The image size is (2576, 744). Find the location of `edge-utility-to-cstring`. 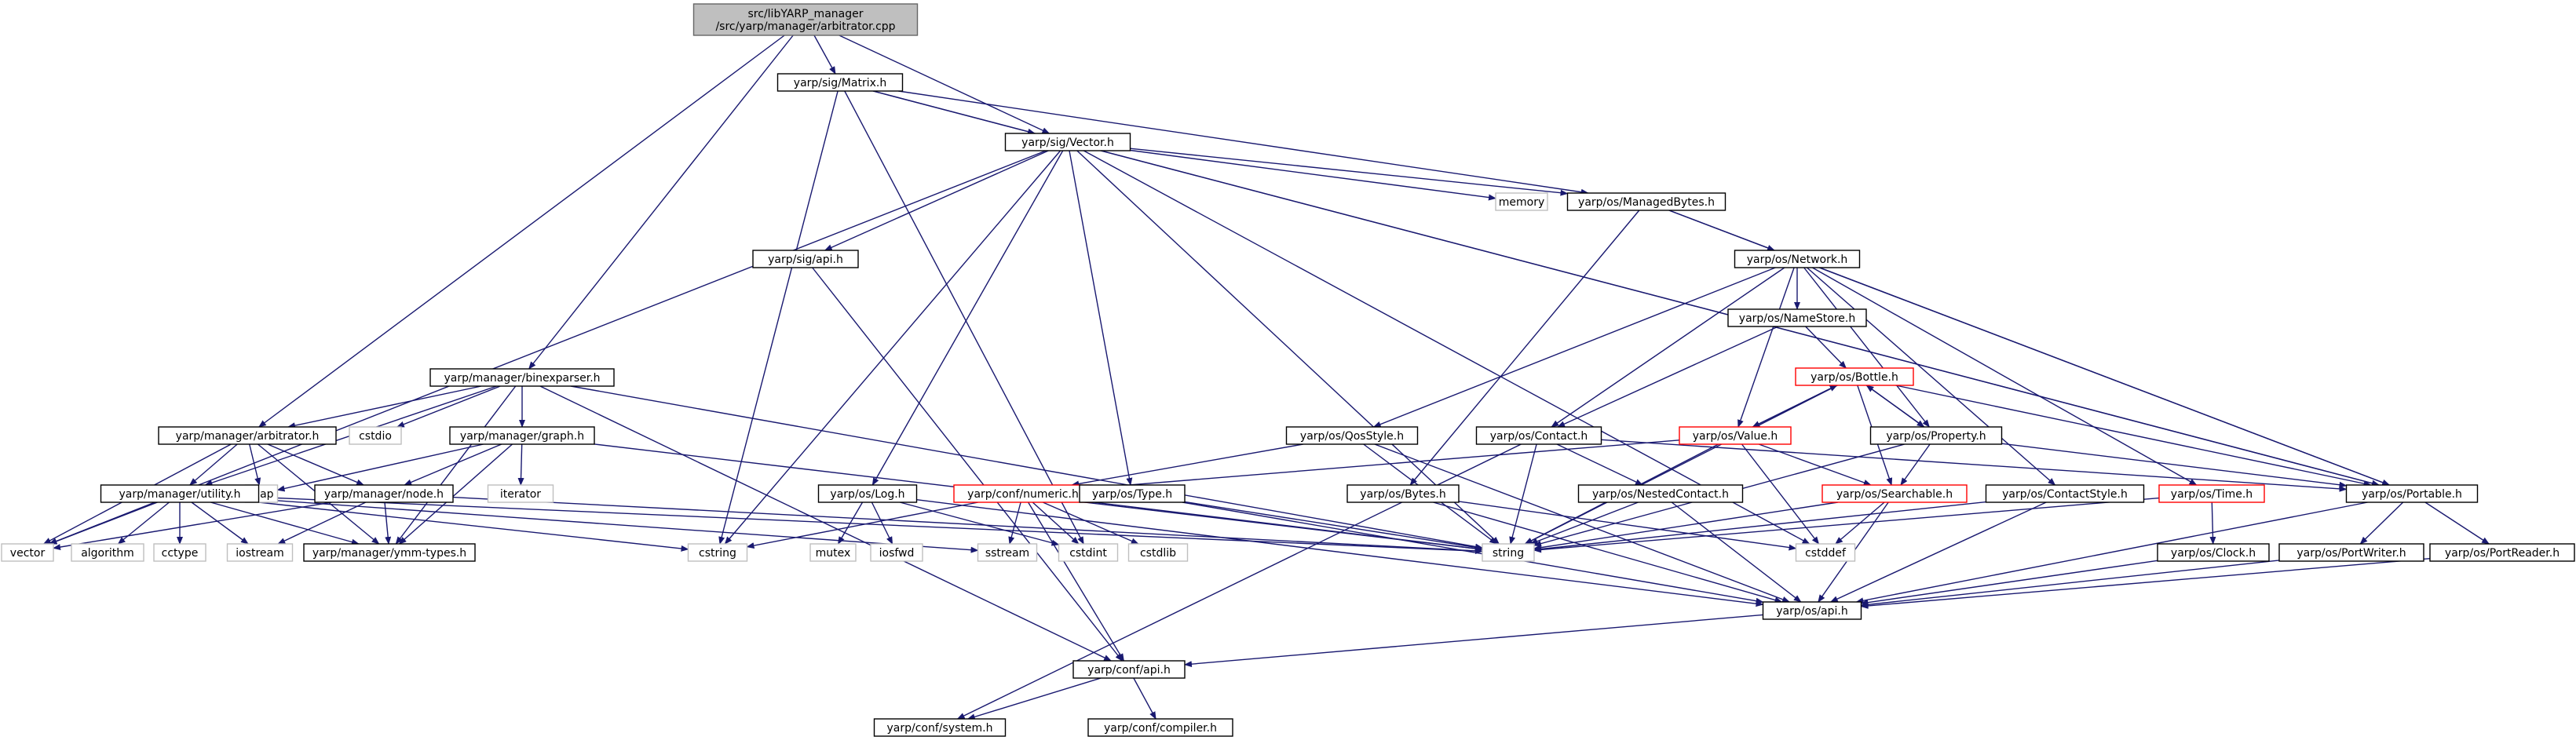

edge-utility-to-cstring is located at coordinates (474, 525).